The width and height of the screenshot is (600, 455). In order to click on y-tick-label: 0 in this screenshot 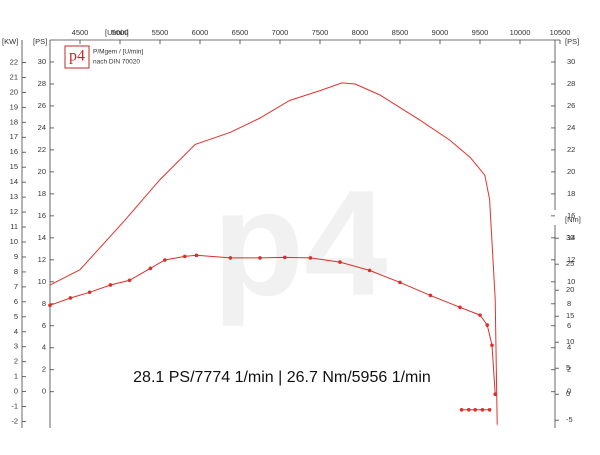, I will do `click(44, 391)`.